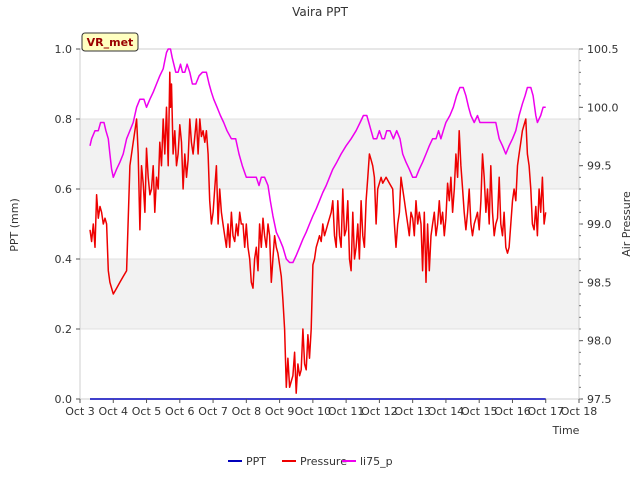  I want to click on y-right-tick-label-1: 98.0, so click(599, 341).